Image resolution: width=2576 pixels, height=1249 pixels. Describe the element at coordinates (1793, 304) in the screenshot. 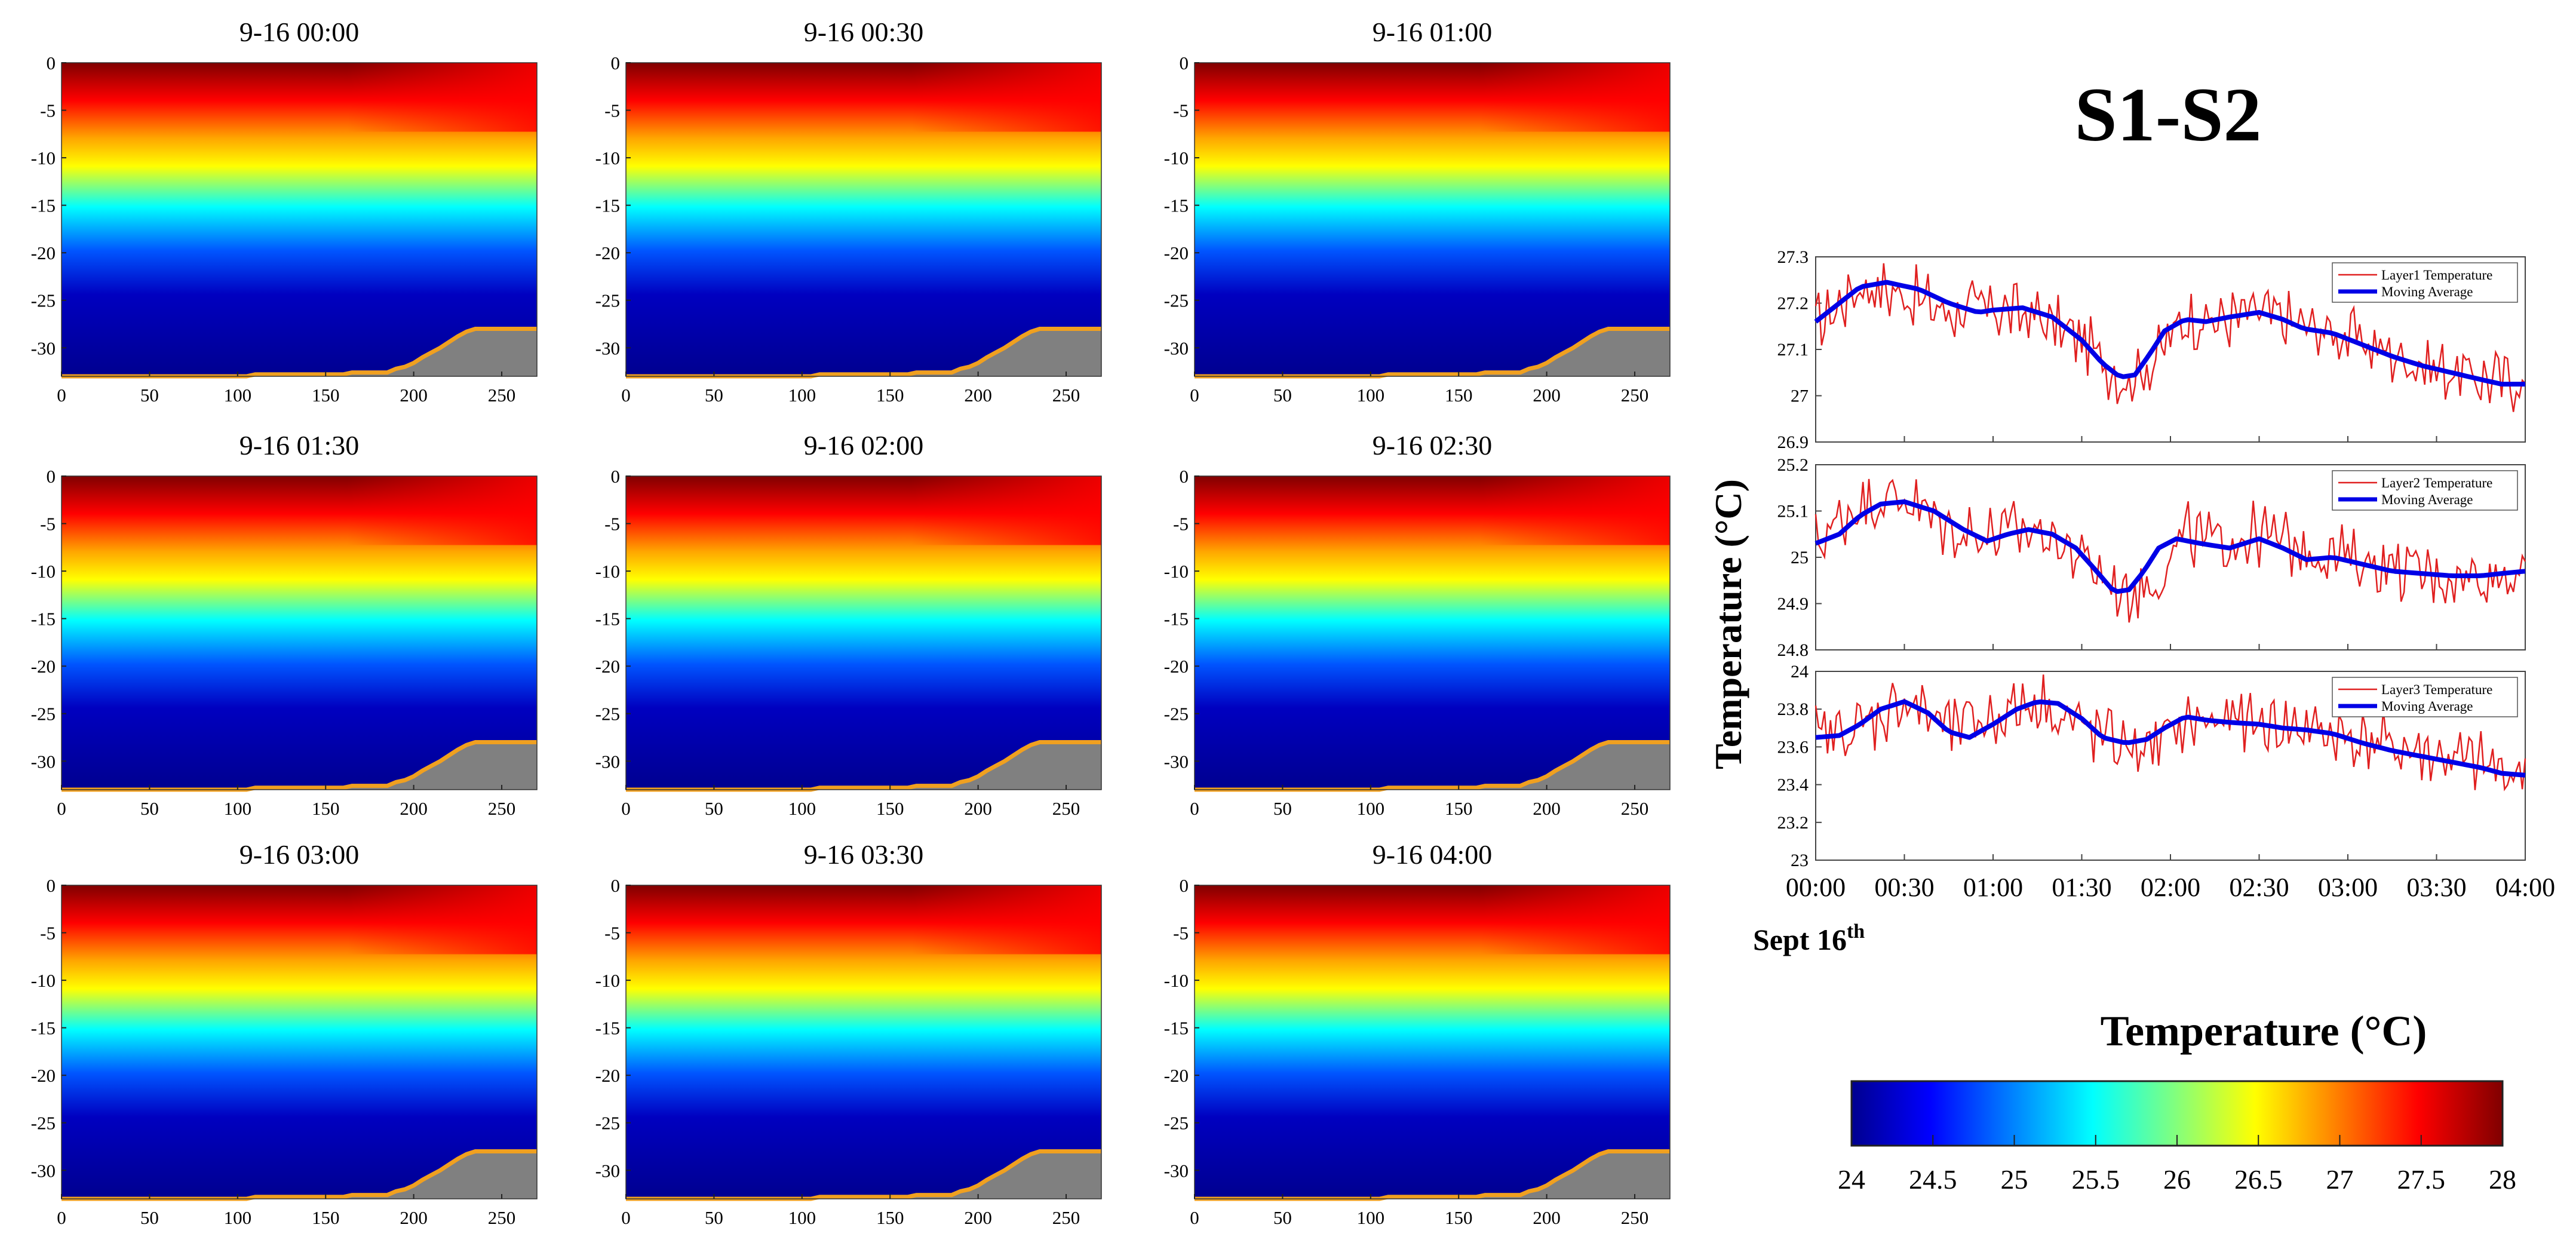

I see `y-tick-label: 27.2` at that location.